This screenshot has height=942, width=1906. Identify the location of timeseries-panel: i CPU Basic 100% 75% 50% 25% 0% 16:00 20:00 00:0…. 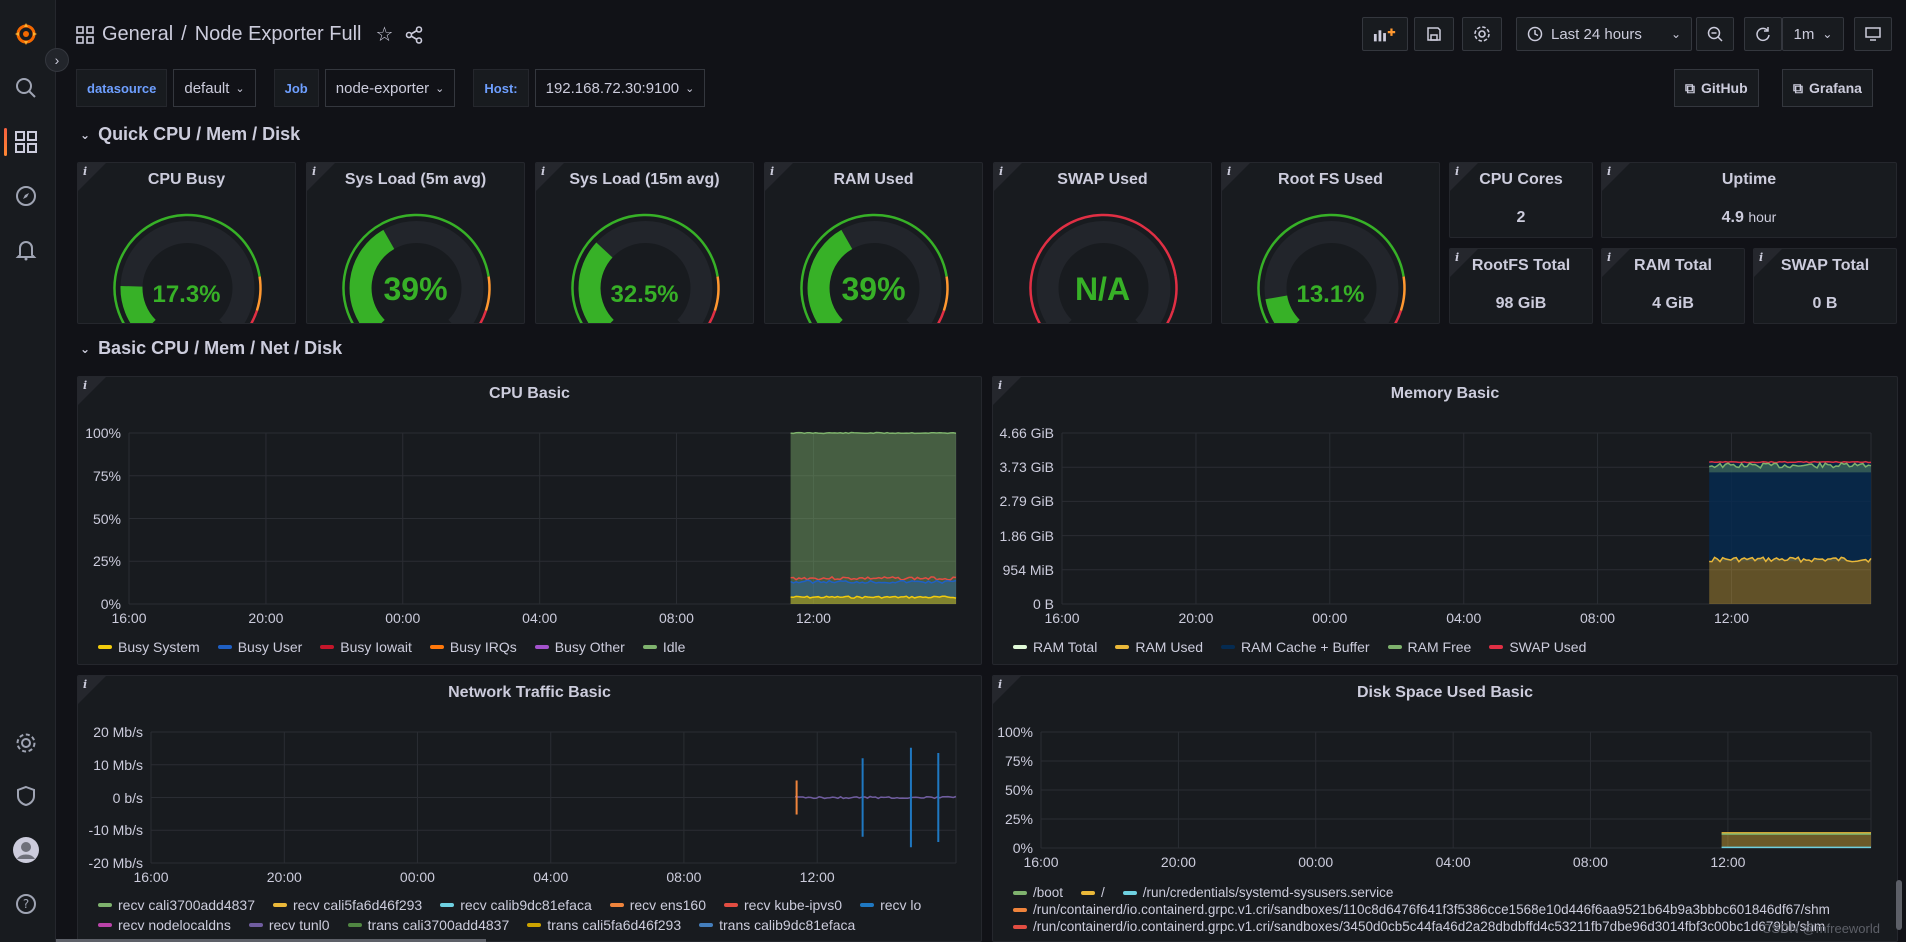
(529, 520).